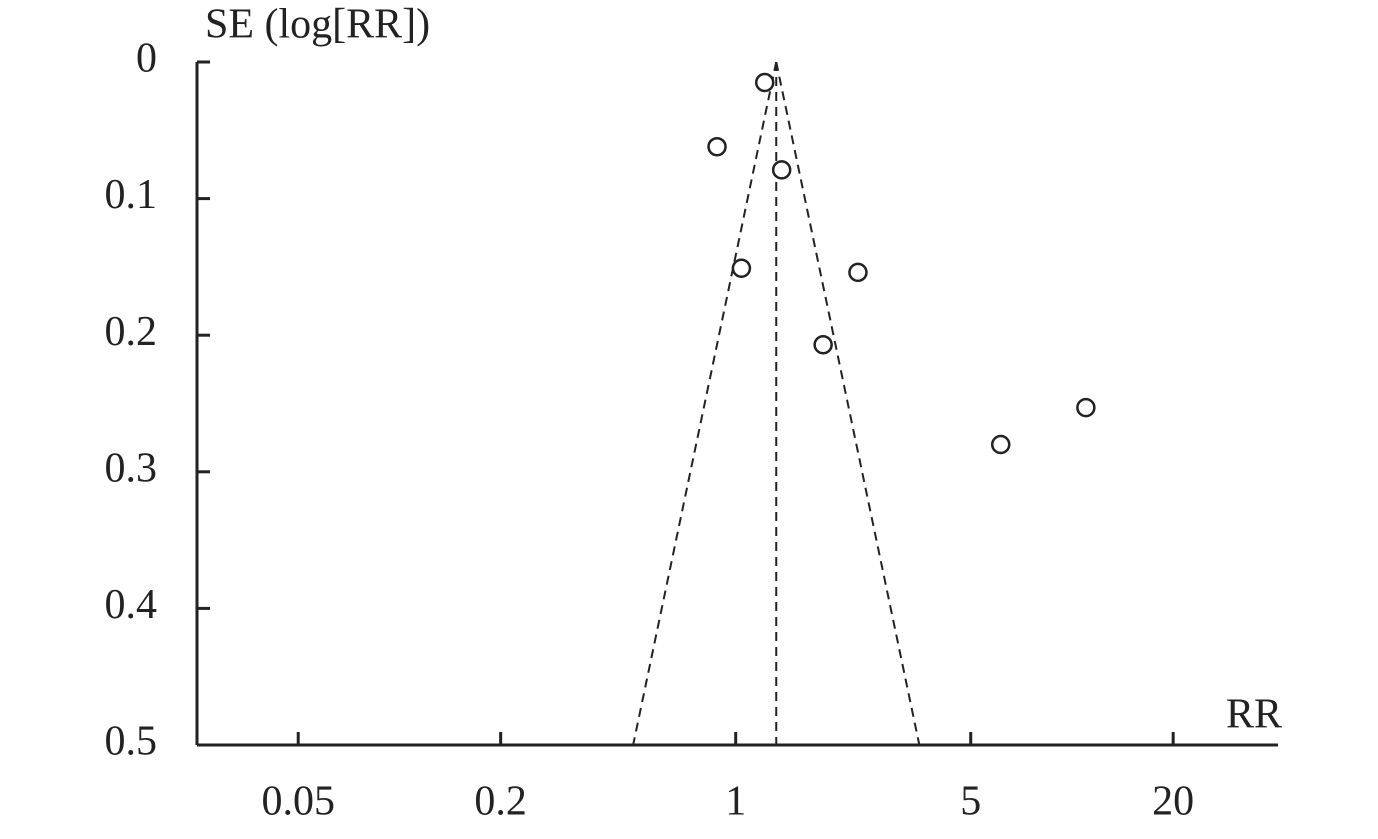 This screenshot has height=839, width=1378. What do you see at coordinates (848, 403) in the screenshot?
I see `funnel-right` at bounding box center [848, 403].